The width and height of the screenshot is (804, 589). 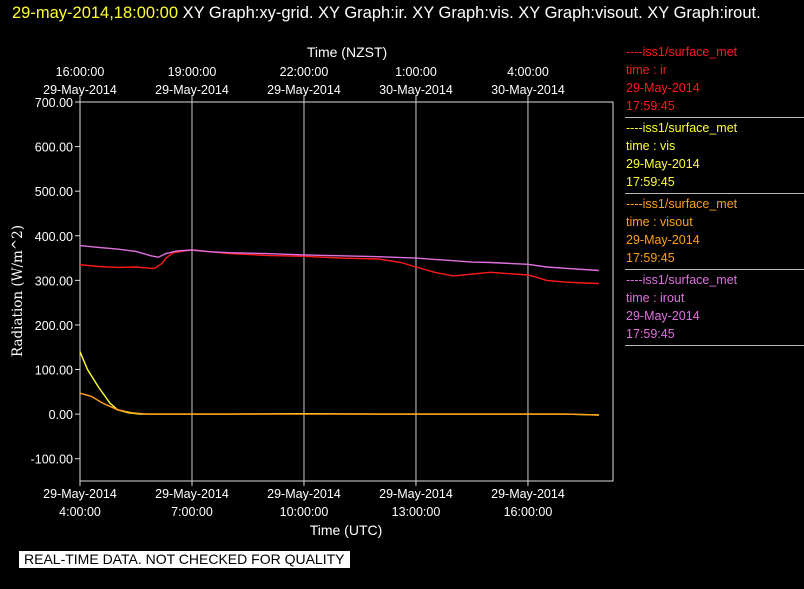 What do you see at coordinates (339, 404) in the screenshot?
I see `series-line-time-visout` at bounding box center [339, 404].